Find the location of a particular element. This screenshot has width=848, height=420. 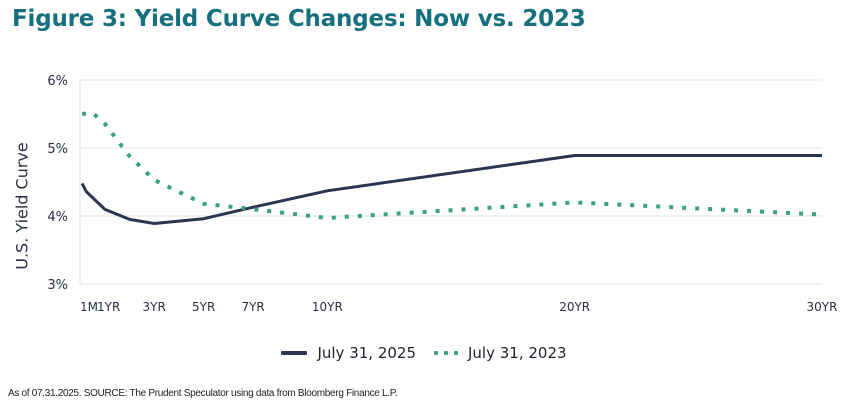

legend-item-2025: July 31, 2025 is located at coordinates (348, 353).